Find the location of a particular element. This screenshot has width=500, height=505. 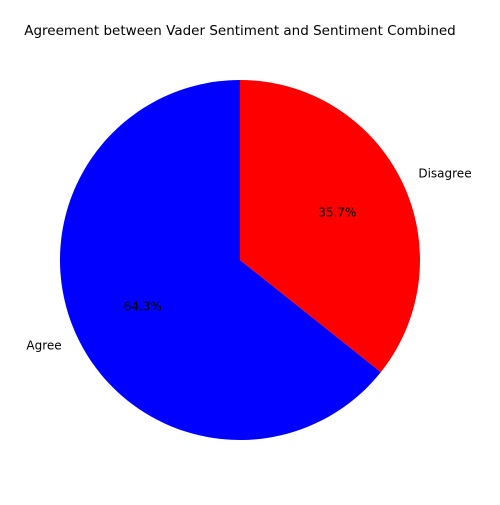

slice-label-agree: Agree is located at coordinates (43, 345).